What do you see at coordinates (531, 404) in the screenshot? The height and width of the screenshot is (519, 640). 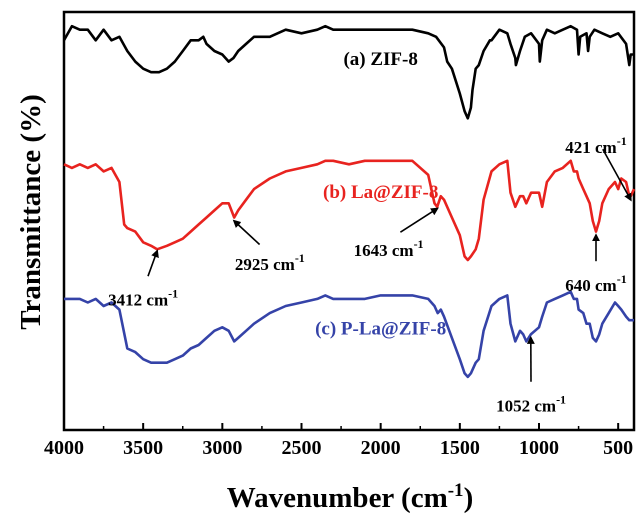 I see `annotation-label-6: 1052 cm-1` at bounding box center [531, 404].